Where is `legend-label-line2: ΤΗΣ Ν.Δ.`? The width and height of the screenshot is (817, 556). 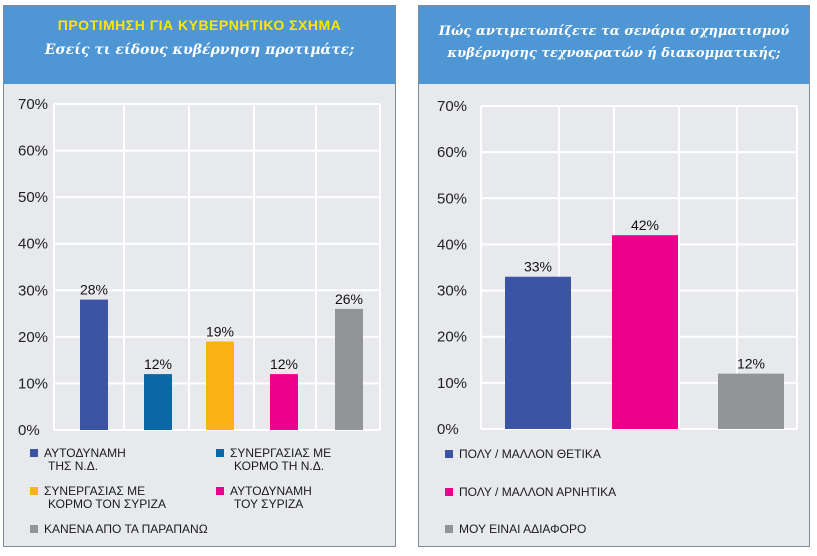
legend-label-line2: ΤΗΣ Ν.Δ. is located at coordinates (73, 466).